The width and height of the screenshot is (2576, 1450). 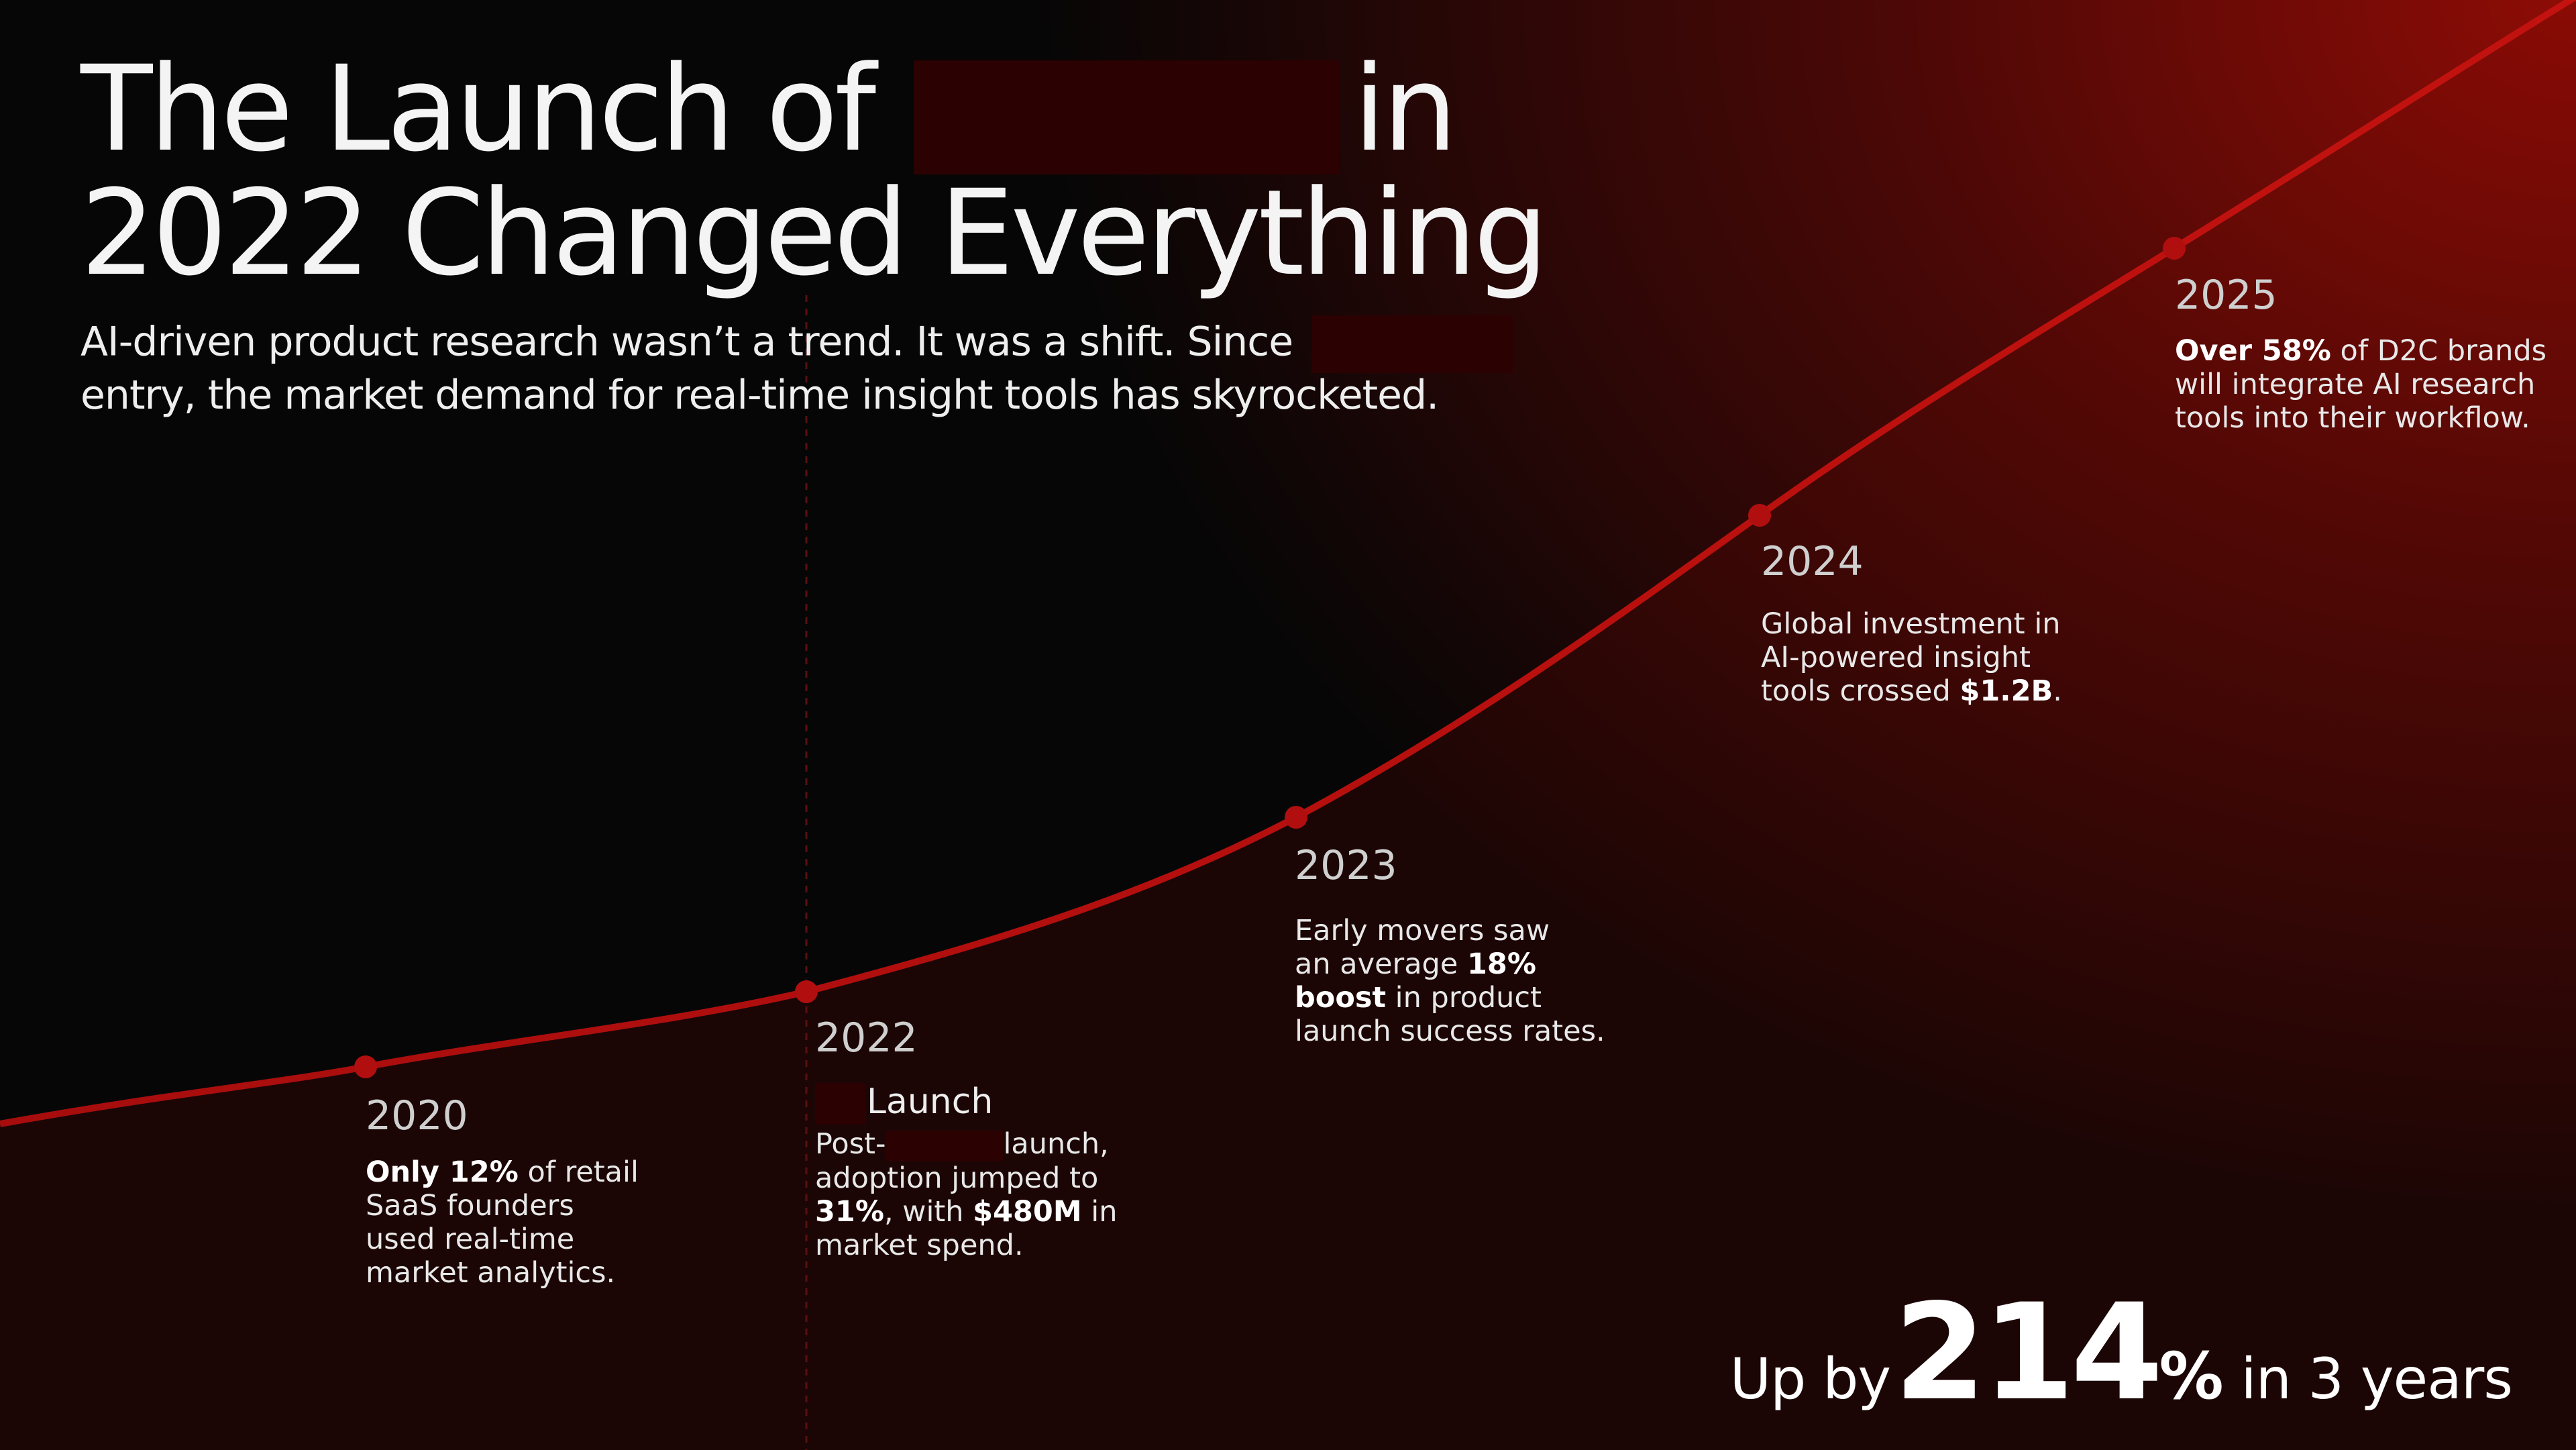 I want to click on desc-text: launch success rates., so click(x=1450, y=1031).